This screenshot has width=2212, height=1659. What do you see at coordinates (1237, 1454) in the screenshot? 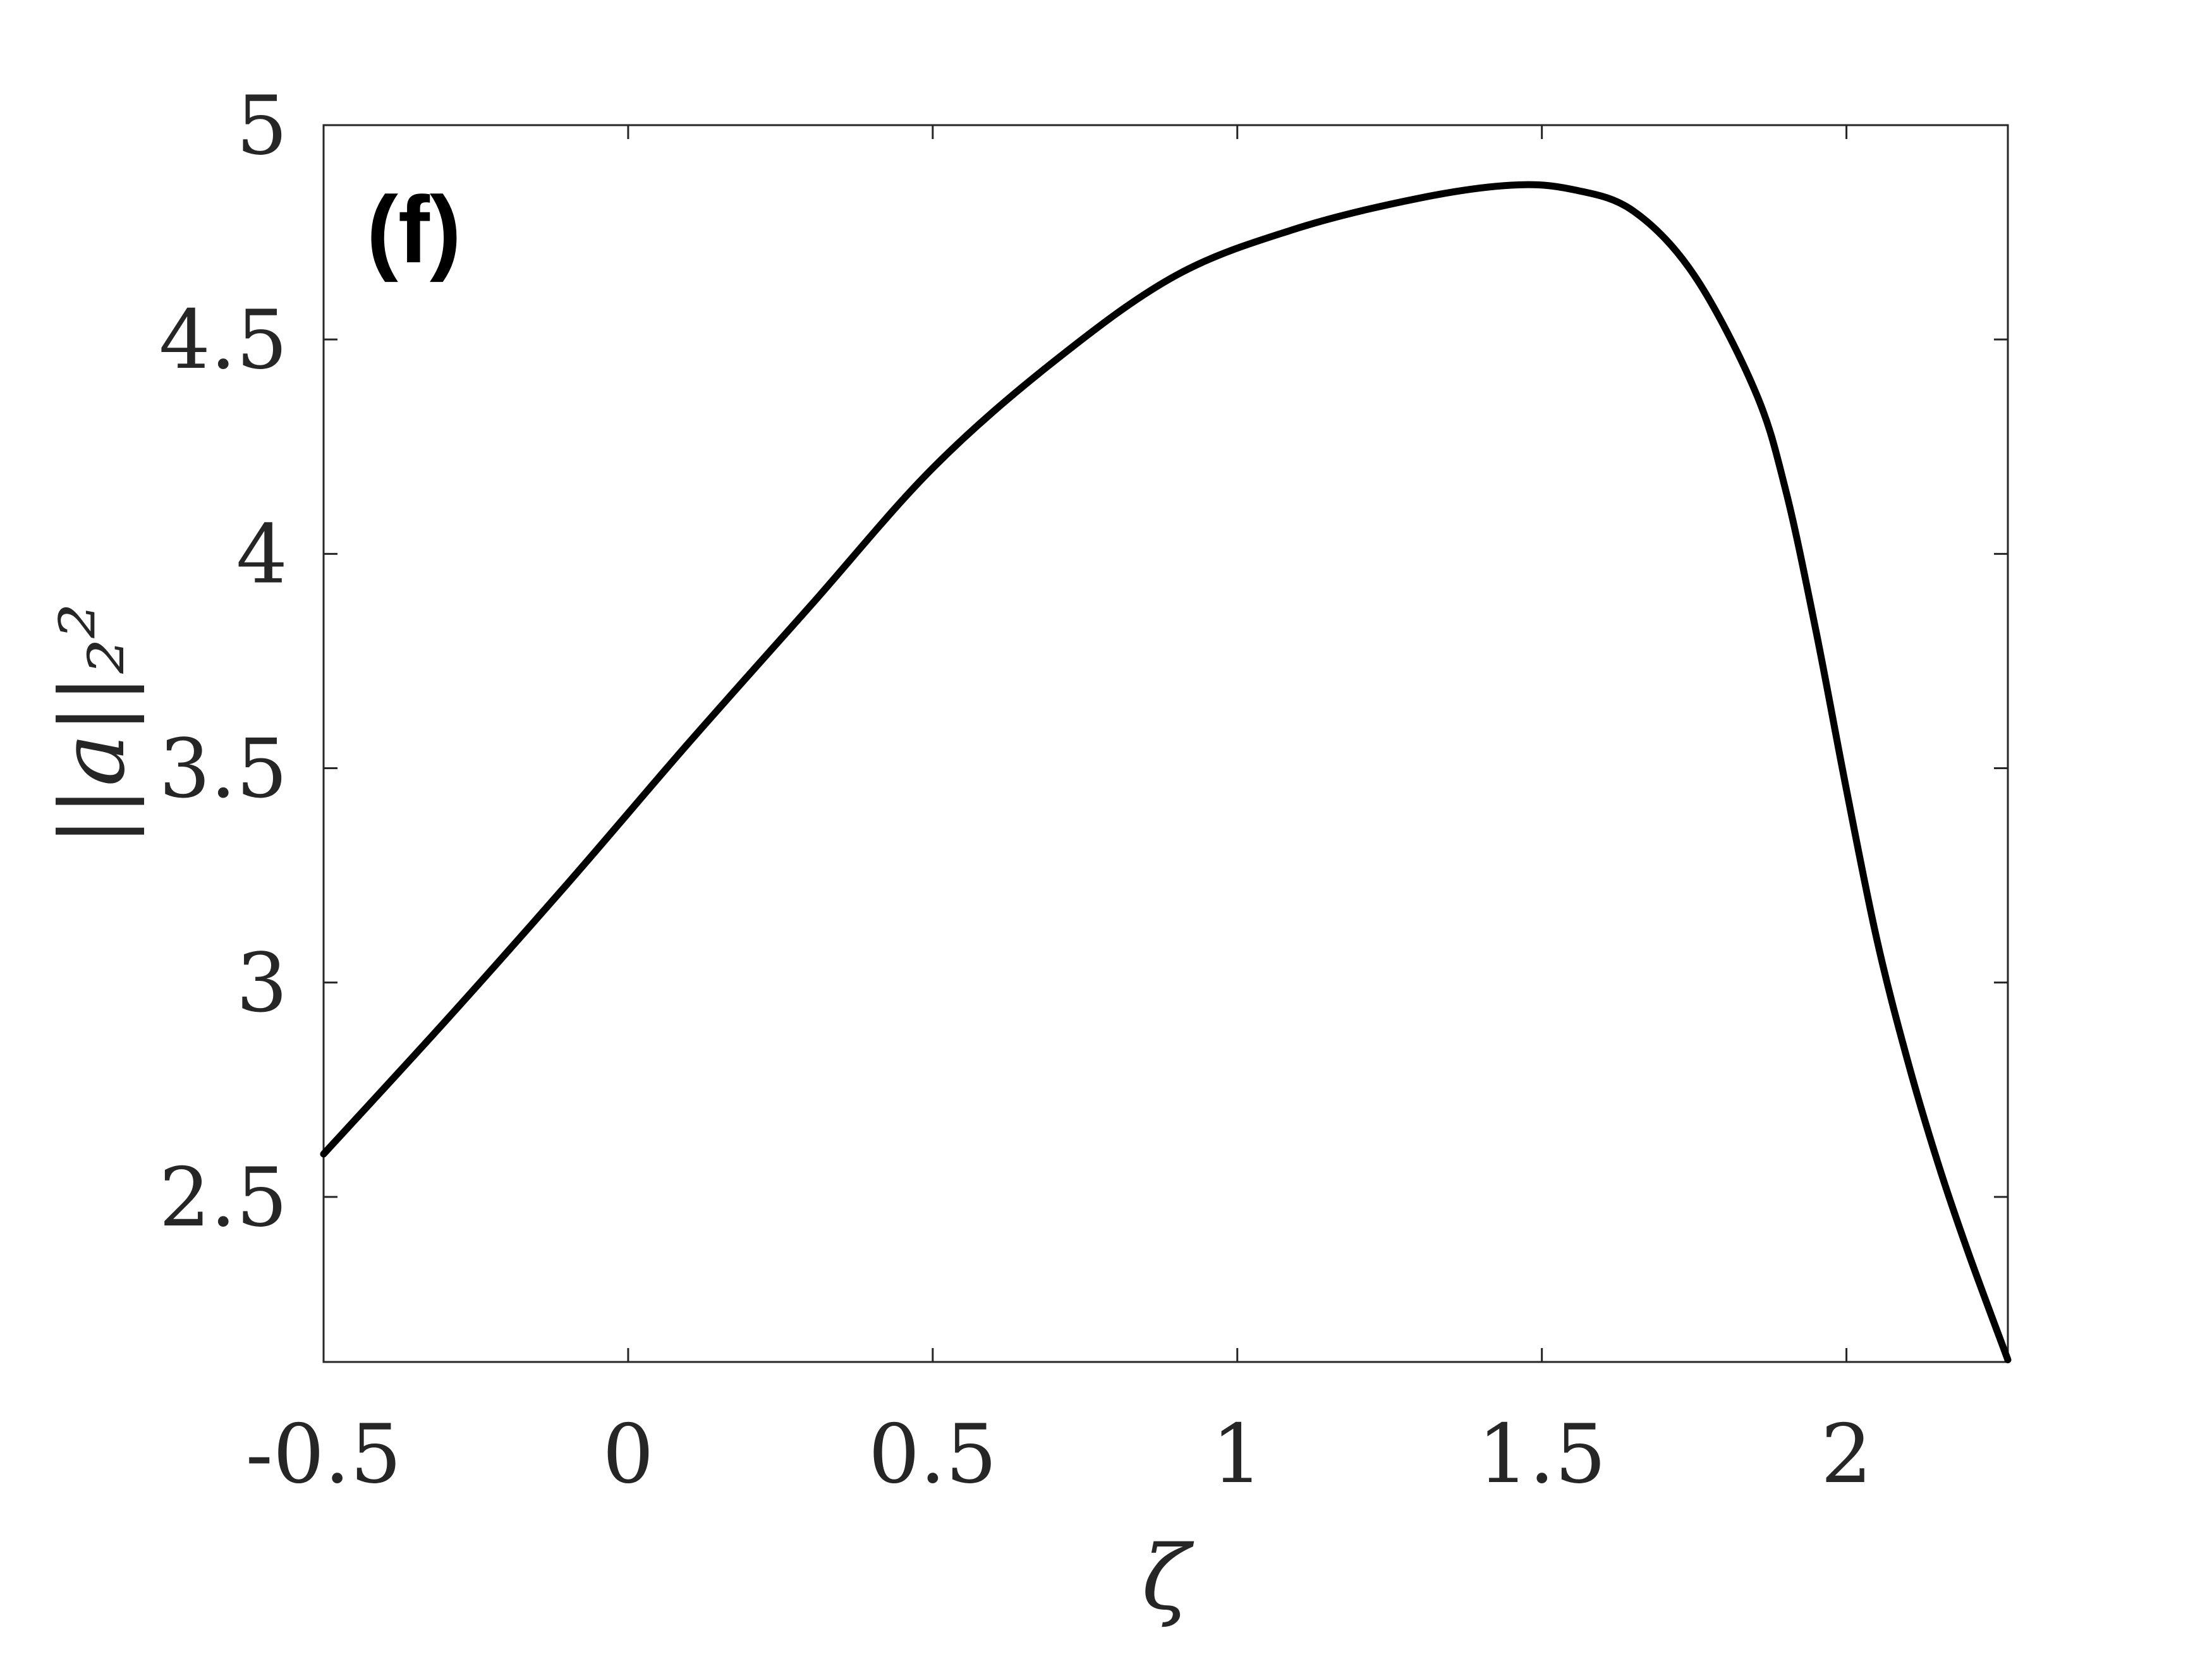
I see `x-tick-label: 1` at bounding box center [1237, 1454].